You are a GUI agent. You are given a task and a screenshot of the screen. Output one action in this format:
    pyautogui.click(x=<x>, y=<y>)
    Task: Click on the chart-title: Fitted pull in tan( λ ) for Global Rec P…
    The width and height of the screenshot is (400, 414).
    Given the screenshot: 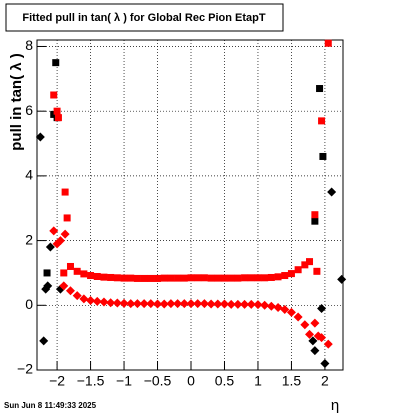 What is the action you would take?
    pyautogui.click(x=144, y=18)
    